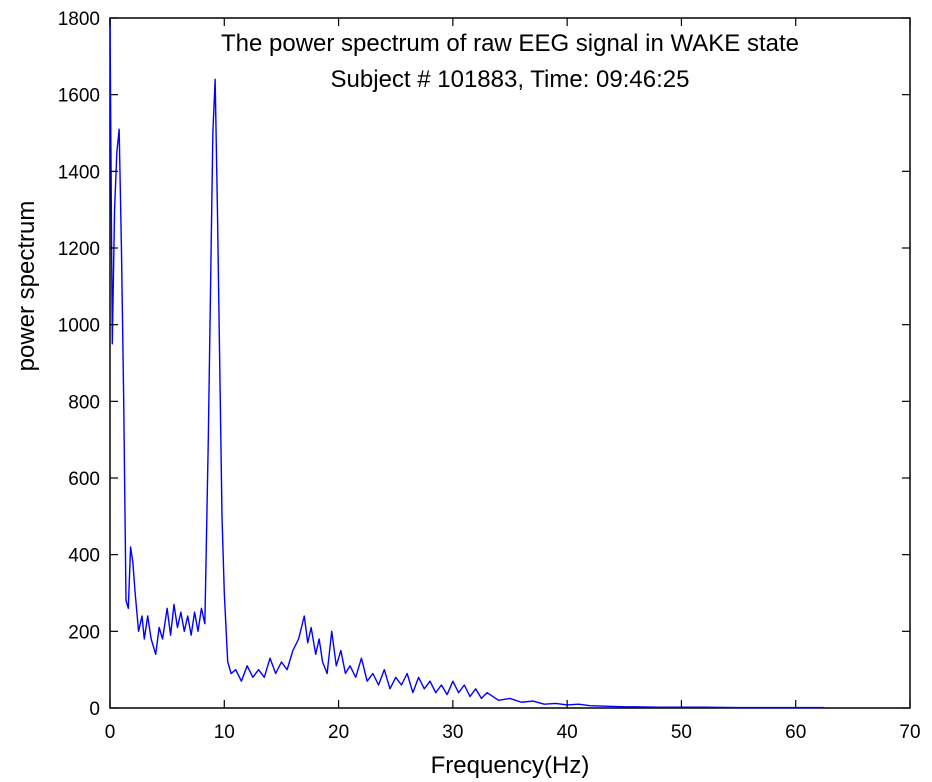  What do you see at coordinates (84, 632) in the screenshot?
I see `y-tick-label: 200` at bounding box center [84, 632].